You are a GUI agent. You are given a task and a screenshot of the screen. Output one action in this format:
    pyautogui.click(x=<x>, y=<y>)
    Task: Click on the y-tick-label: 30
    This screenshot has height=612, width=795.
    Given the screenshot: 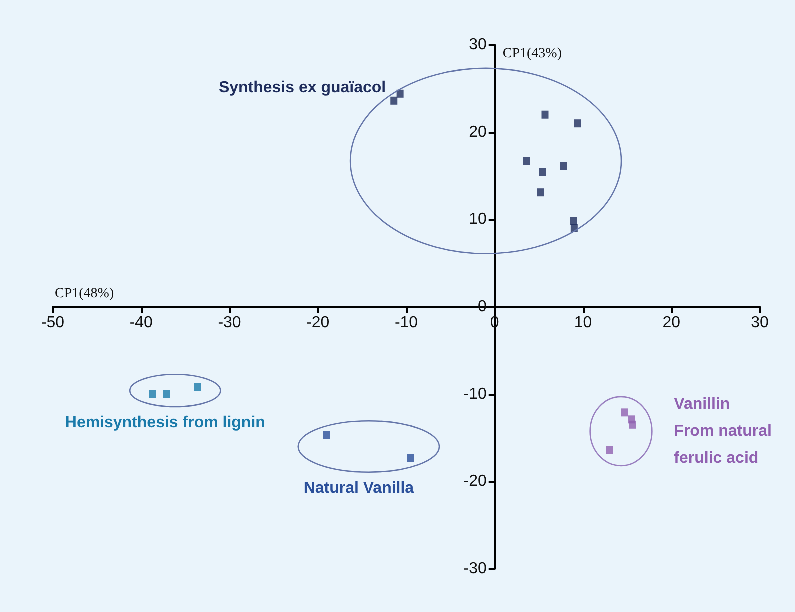 What is the action you would take?
    pyautogui.click(x=478, y=45)
    